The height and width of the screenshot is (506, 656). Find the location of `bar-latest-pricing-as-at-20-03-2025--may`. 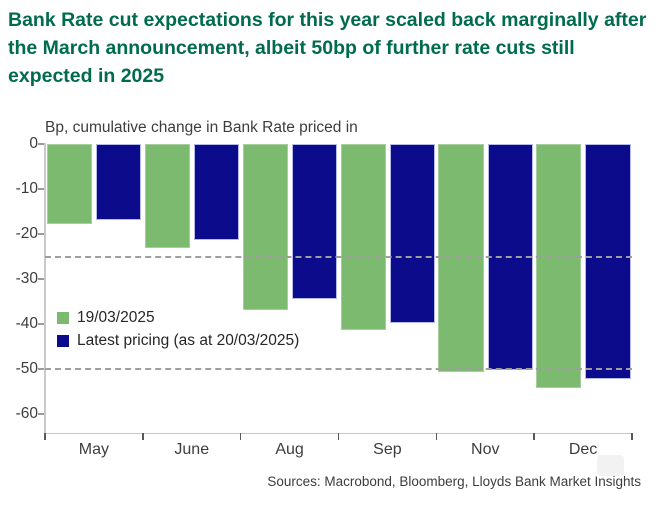

bar-latest-pricing-as-at-20-03-2025--may is located at coordinates (119, 182).